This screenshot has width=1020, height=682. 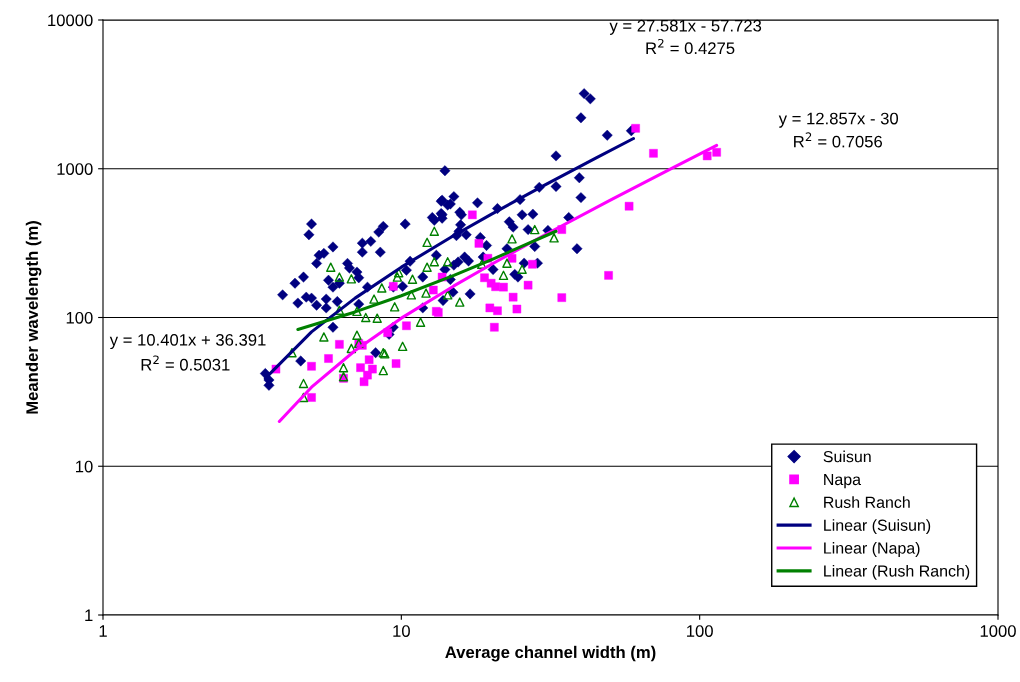 I want to click on legend-label: Suisun, so click(x=847, y=456).